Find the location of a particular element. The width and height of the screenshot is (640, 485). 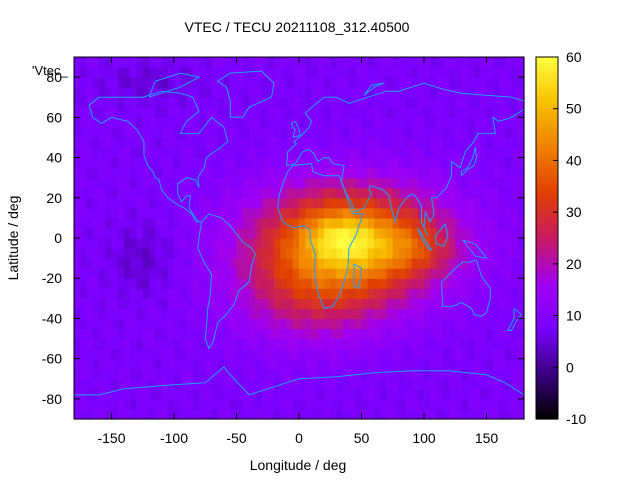

coastline-greenland is located at coordinates (245, 94).